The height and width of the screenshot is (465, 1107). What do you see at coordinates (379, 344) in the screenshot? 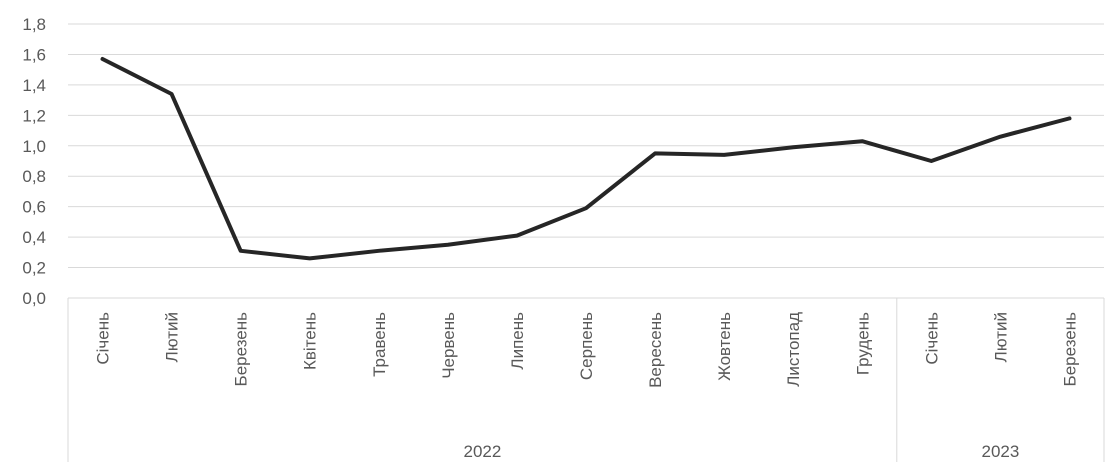
I see `x-tick-label: Травень` at bounding box center [379, 344].